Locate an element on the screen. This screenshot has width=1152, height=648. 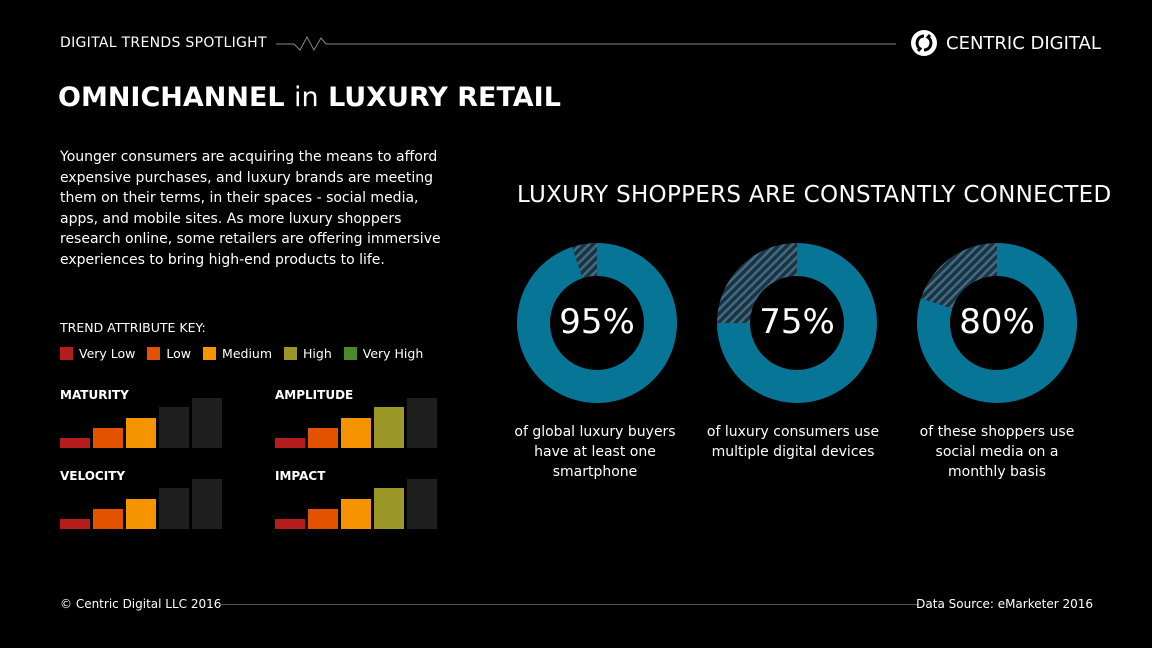
donut-percent: 95% is located at coordinates (597, 322).